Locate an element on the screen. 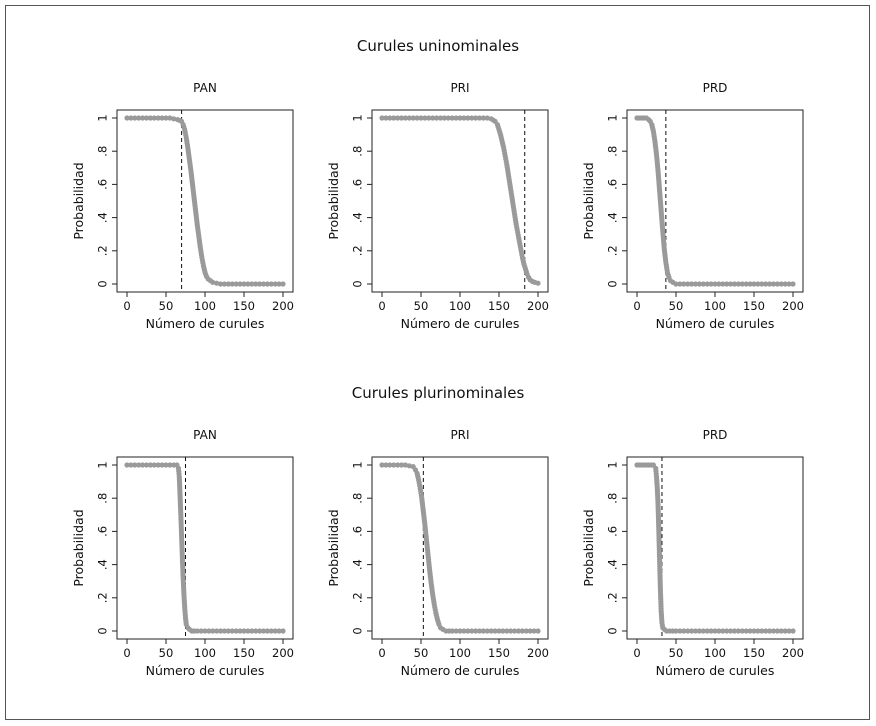 Image resolution: width=876 pixels, height=726 pixels. panel-uninominal-prd-xtick-label: 100 is located at coordinates (715, 306).